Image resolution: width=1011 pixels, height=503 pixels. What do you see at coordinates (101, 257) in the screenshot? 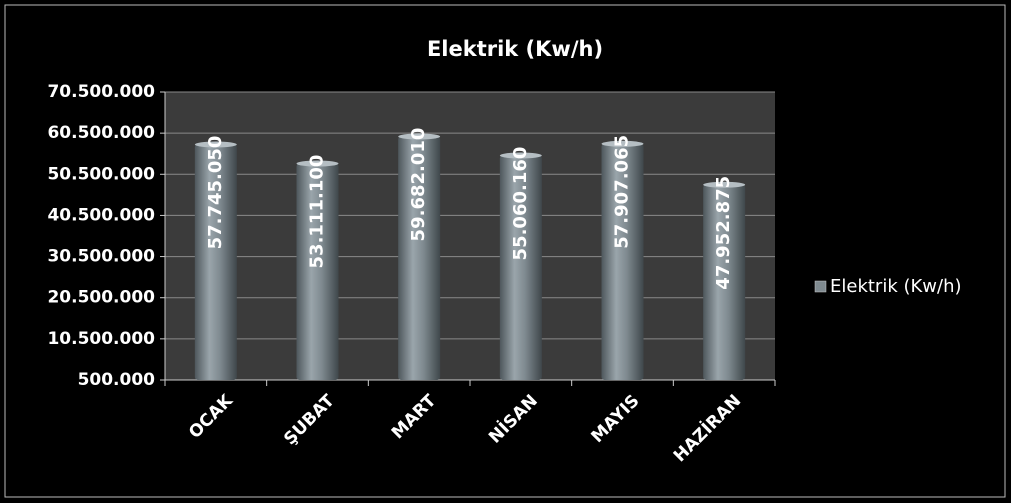
I see `y-tick-label: 30.500.000` at bounding box center [101, 257].